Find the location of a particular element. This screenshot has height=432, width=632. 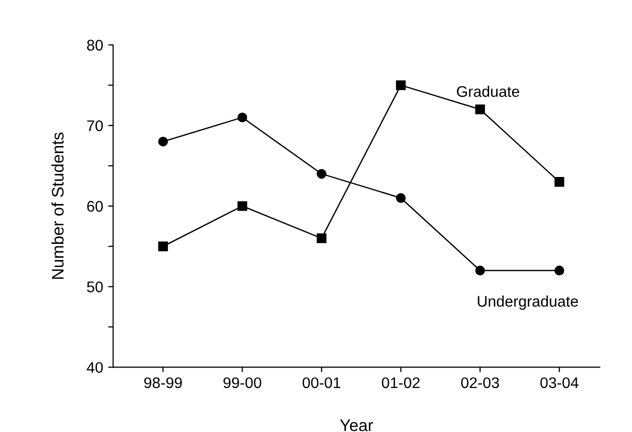

y-tick-label: 50 is located at coordinates (95, 287).